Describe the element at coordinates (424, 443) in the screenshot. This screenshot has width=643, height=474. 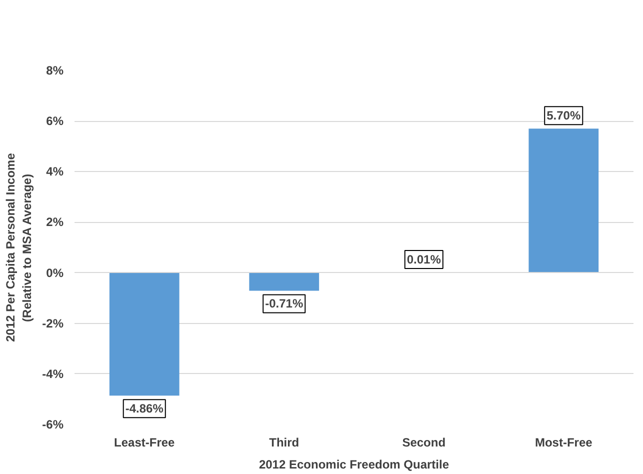
I see `x-tick-label: Second` at that location.